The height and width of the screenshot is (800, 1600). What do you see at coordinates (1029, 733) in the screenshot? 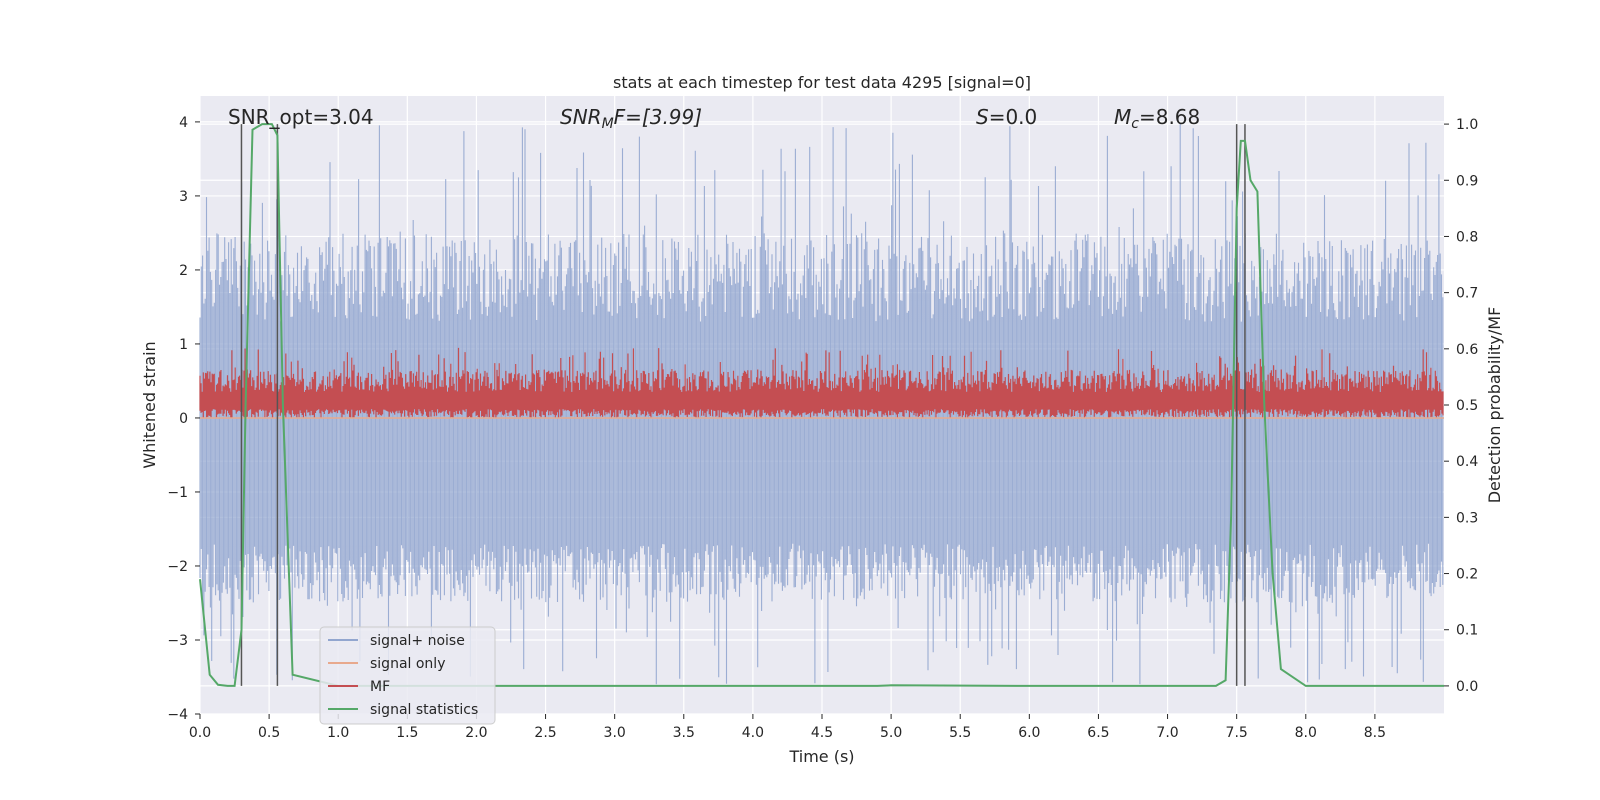
I see `x-tick-label: 6.0` at bounding box center [1029, 733].